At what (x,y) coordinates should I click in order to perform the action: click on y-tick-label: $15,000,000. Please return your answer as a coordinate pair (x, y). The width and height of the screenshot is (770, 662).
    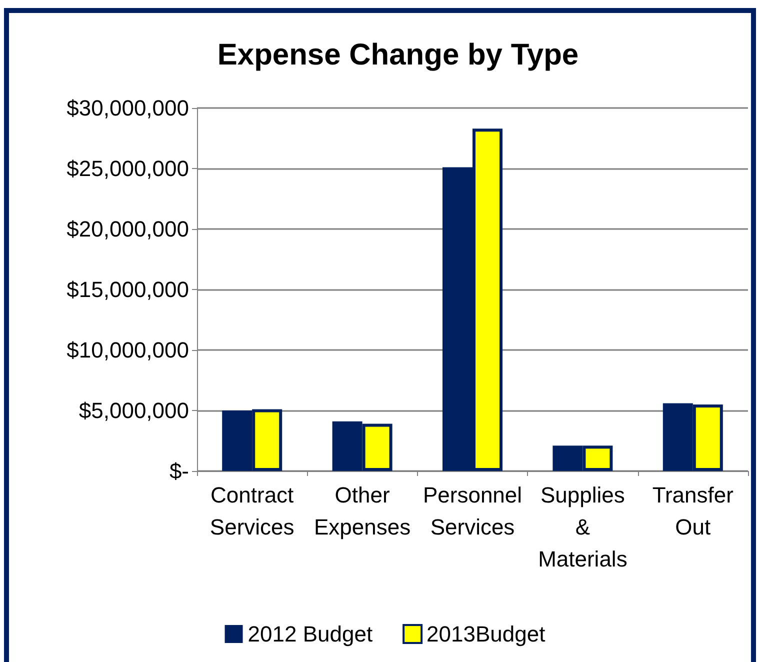
    Looking at the image, I should click on (127, 289).